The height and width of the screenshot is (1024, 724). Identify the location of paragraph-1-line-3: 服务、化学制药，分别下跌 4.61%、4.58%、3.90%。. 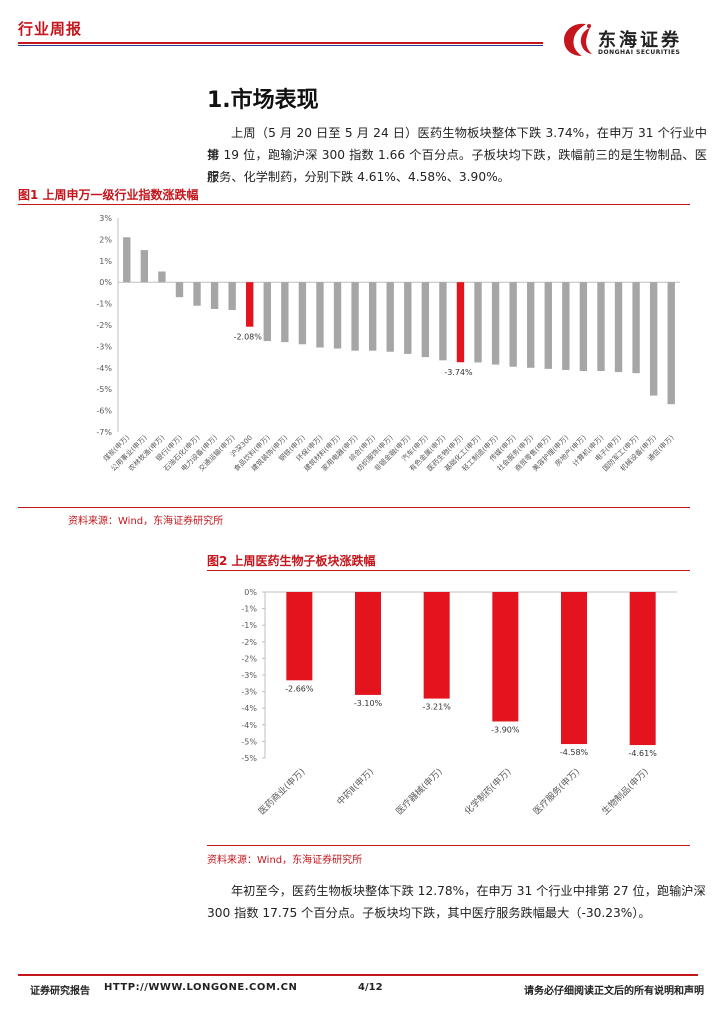
(358, 177).